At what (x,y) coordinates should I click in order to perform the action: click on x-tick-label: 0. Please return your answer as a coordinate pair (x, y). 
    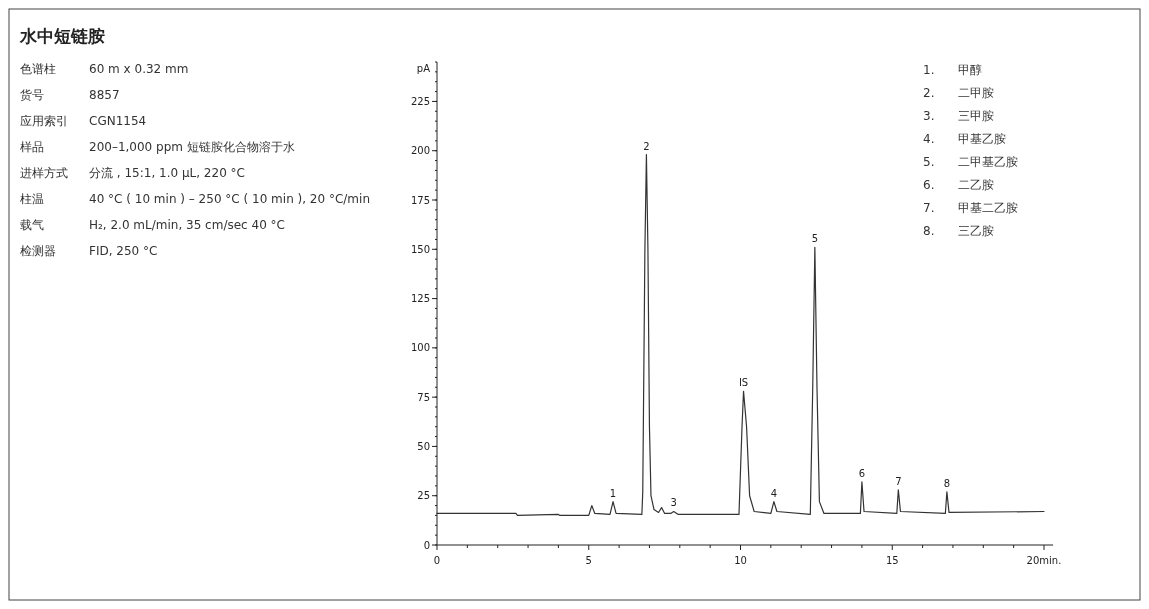
    Looking at the image, I should click on (437, 560).